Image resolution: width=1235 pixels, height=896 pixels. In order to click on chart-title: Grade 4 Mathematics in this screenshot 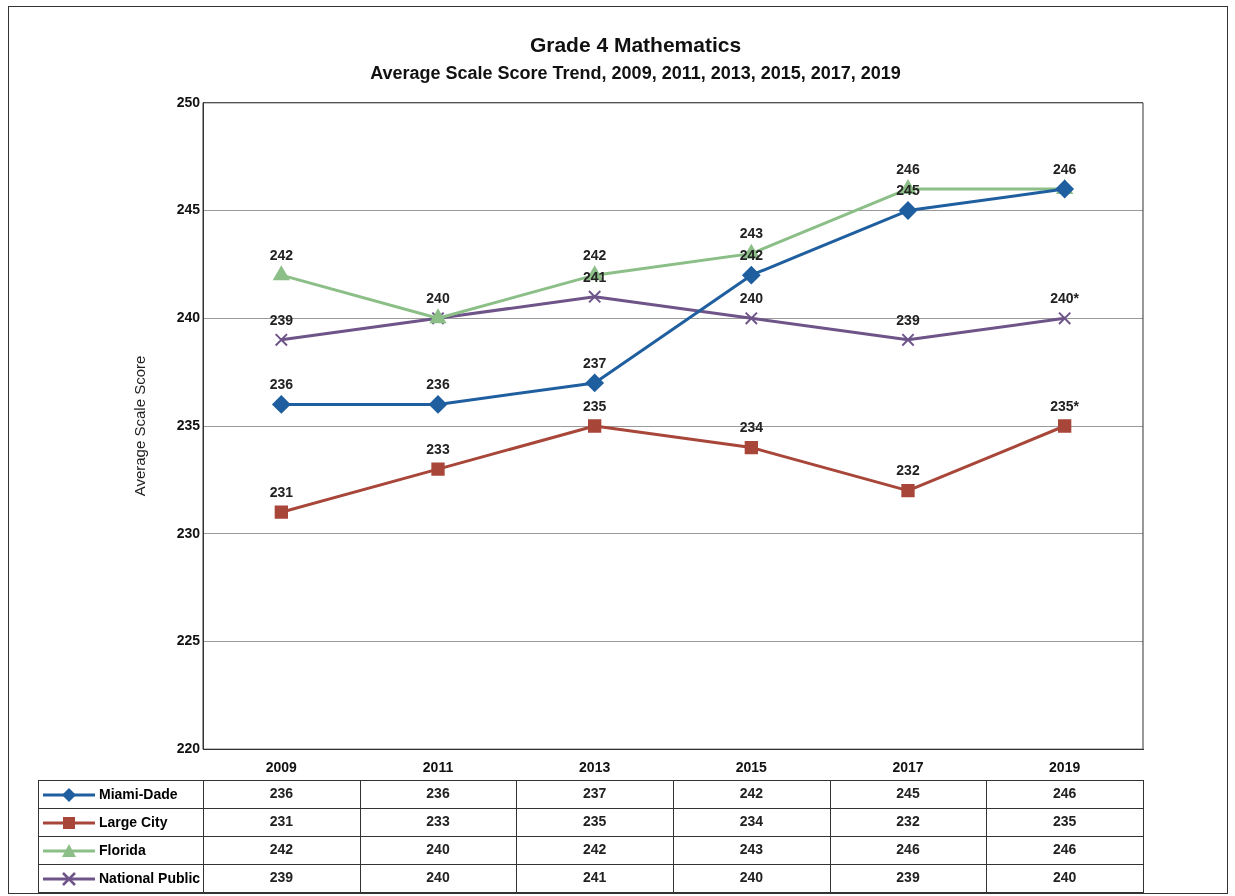, I will do `click(635, 45)`.